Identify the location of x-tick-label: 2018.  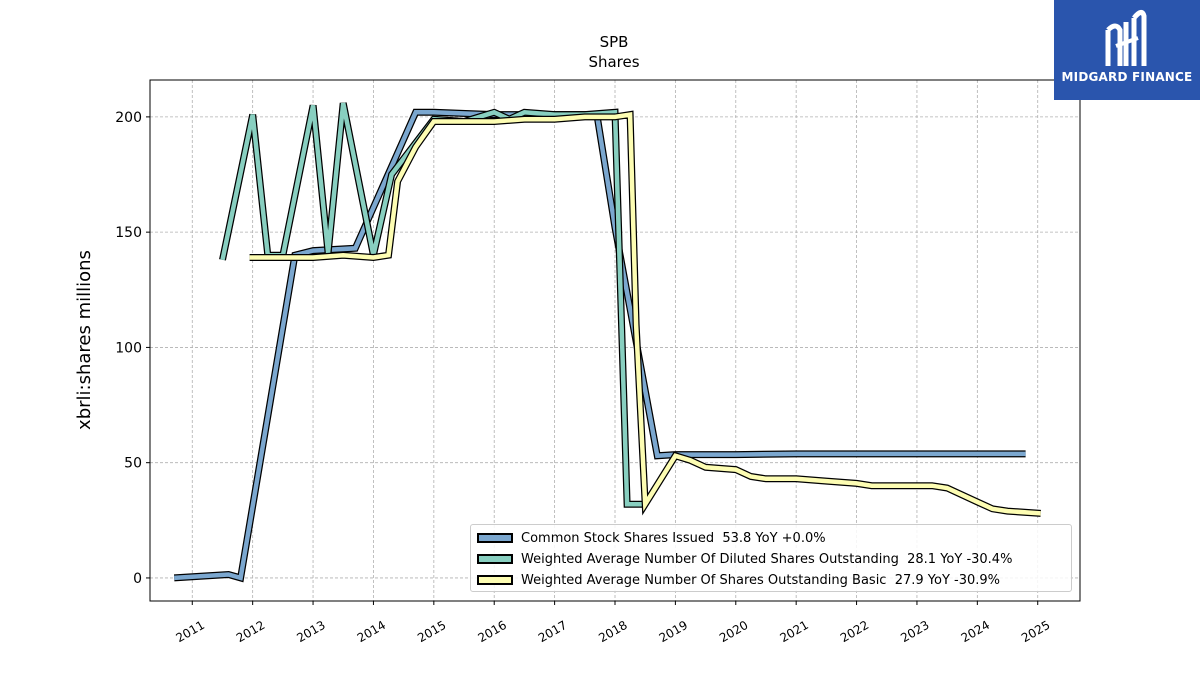
(612, 631).